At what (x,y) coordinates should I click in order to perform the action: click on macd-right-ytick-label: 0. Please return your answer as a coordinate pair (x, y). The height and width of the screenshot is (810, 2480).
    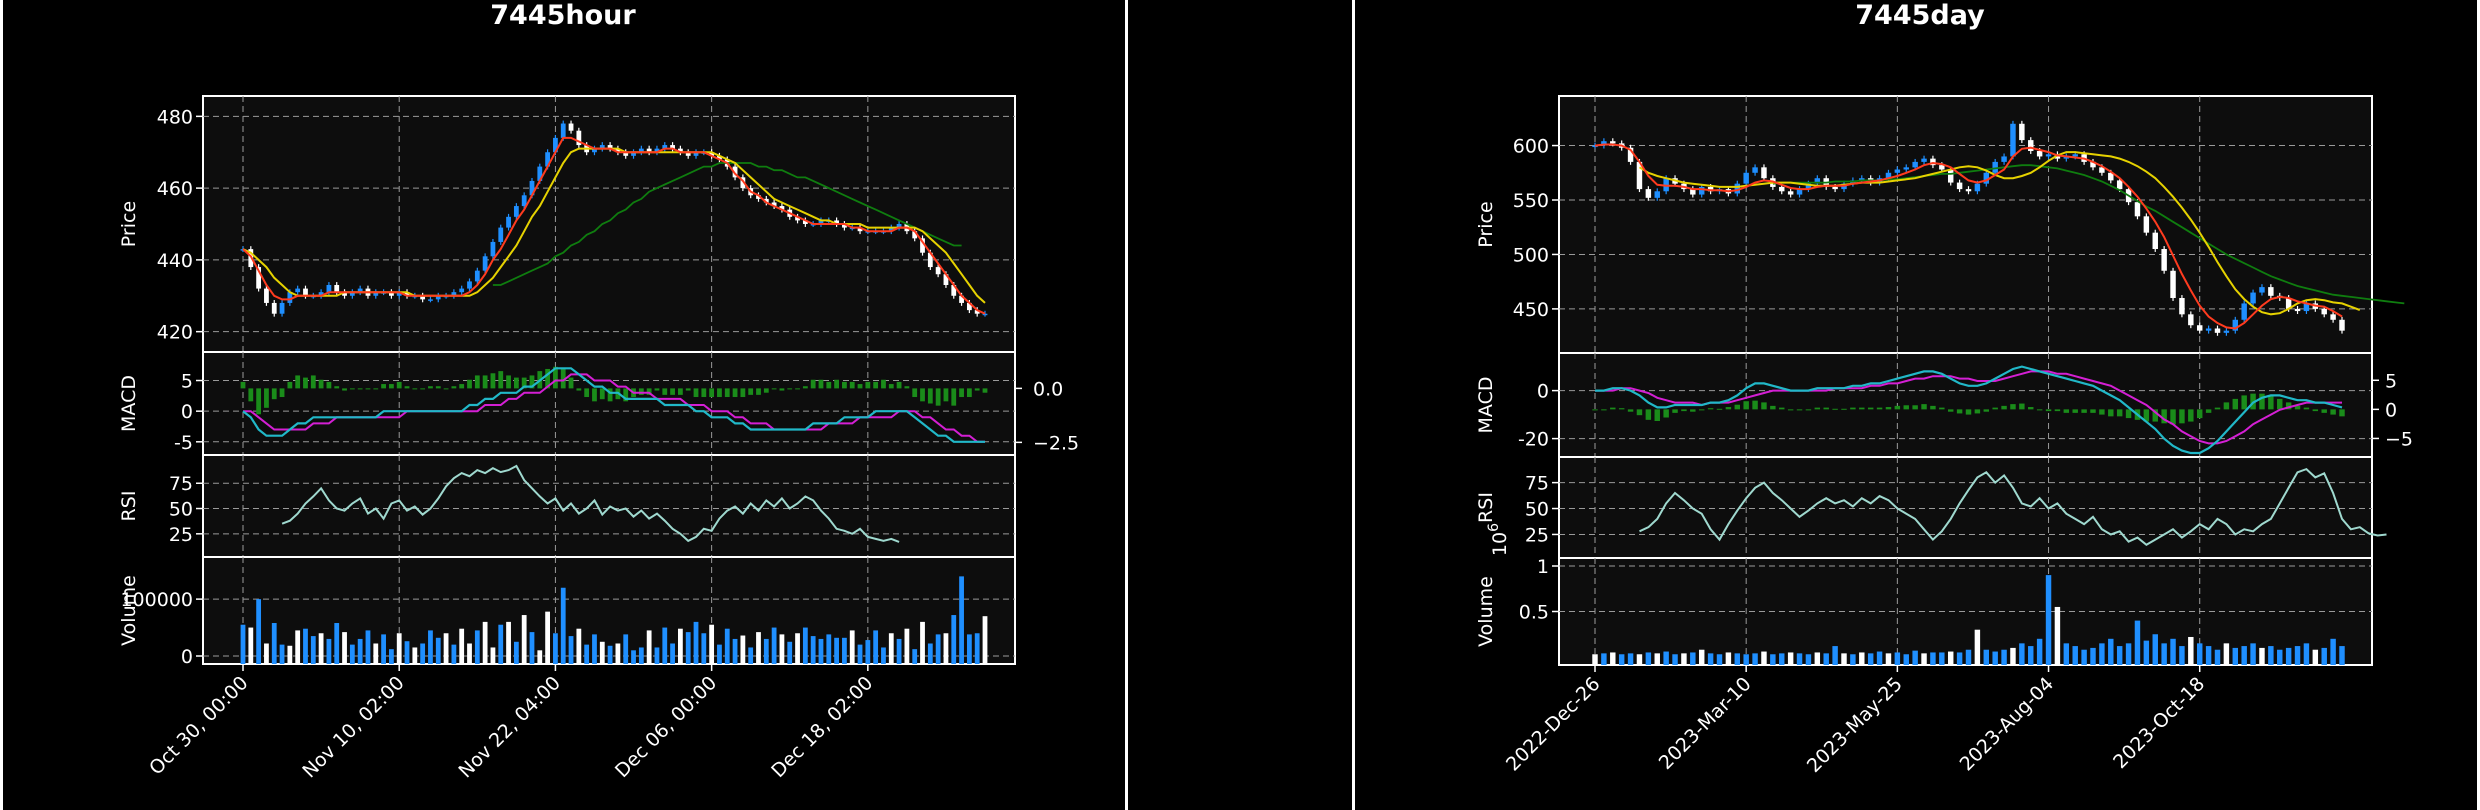
    Looking at the image, I should click on (2391, 410).